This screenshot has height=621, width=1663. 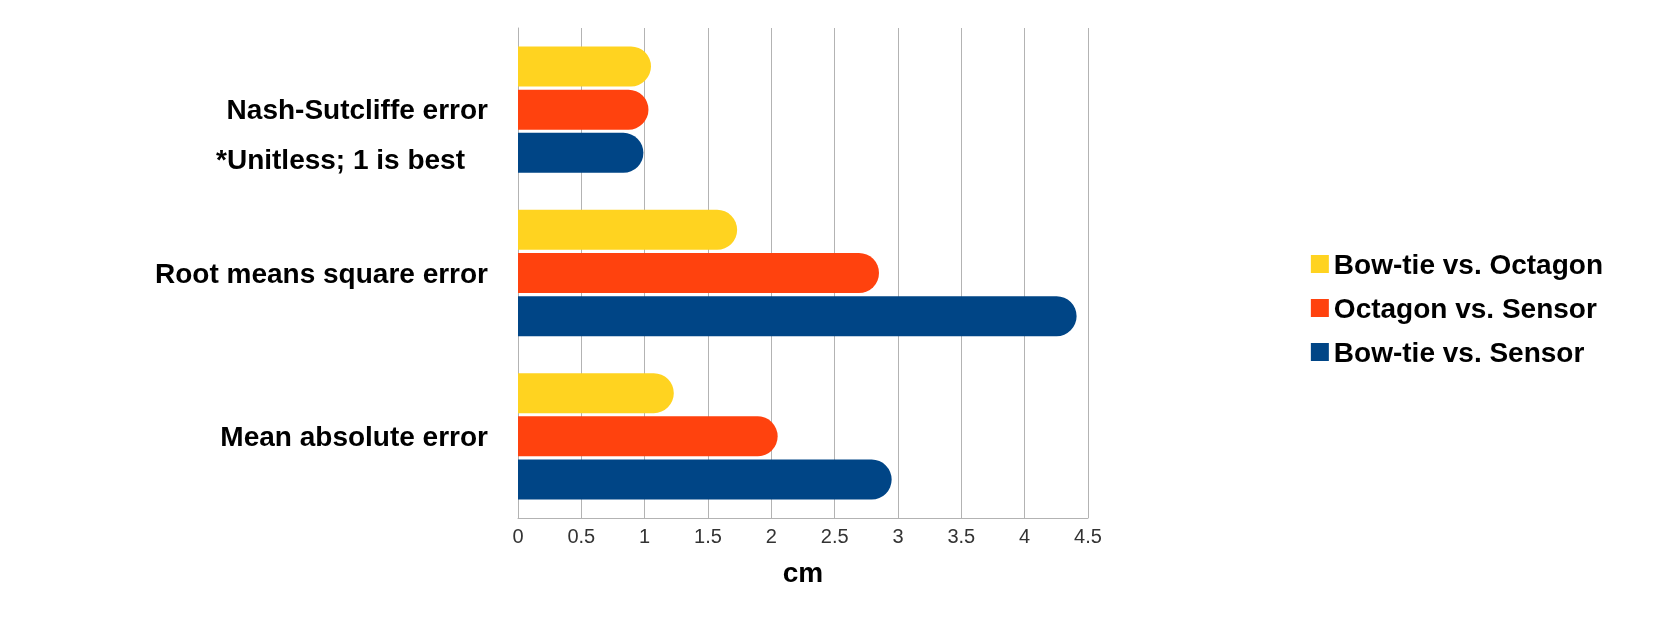 What do you see at coordinates (803, 572) in the screenshot?
I see `x-axis-title: cm` at bounding box center [803, 572].